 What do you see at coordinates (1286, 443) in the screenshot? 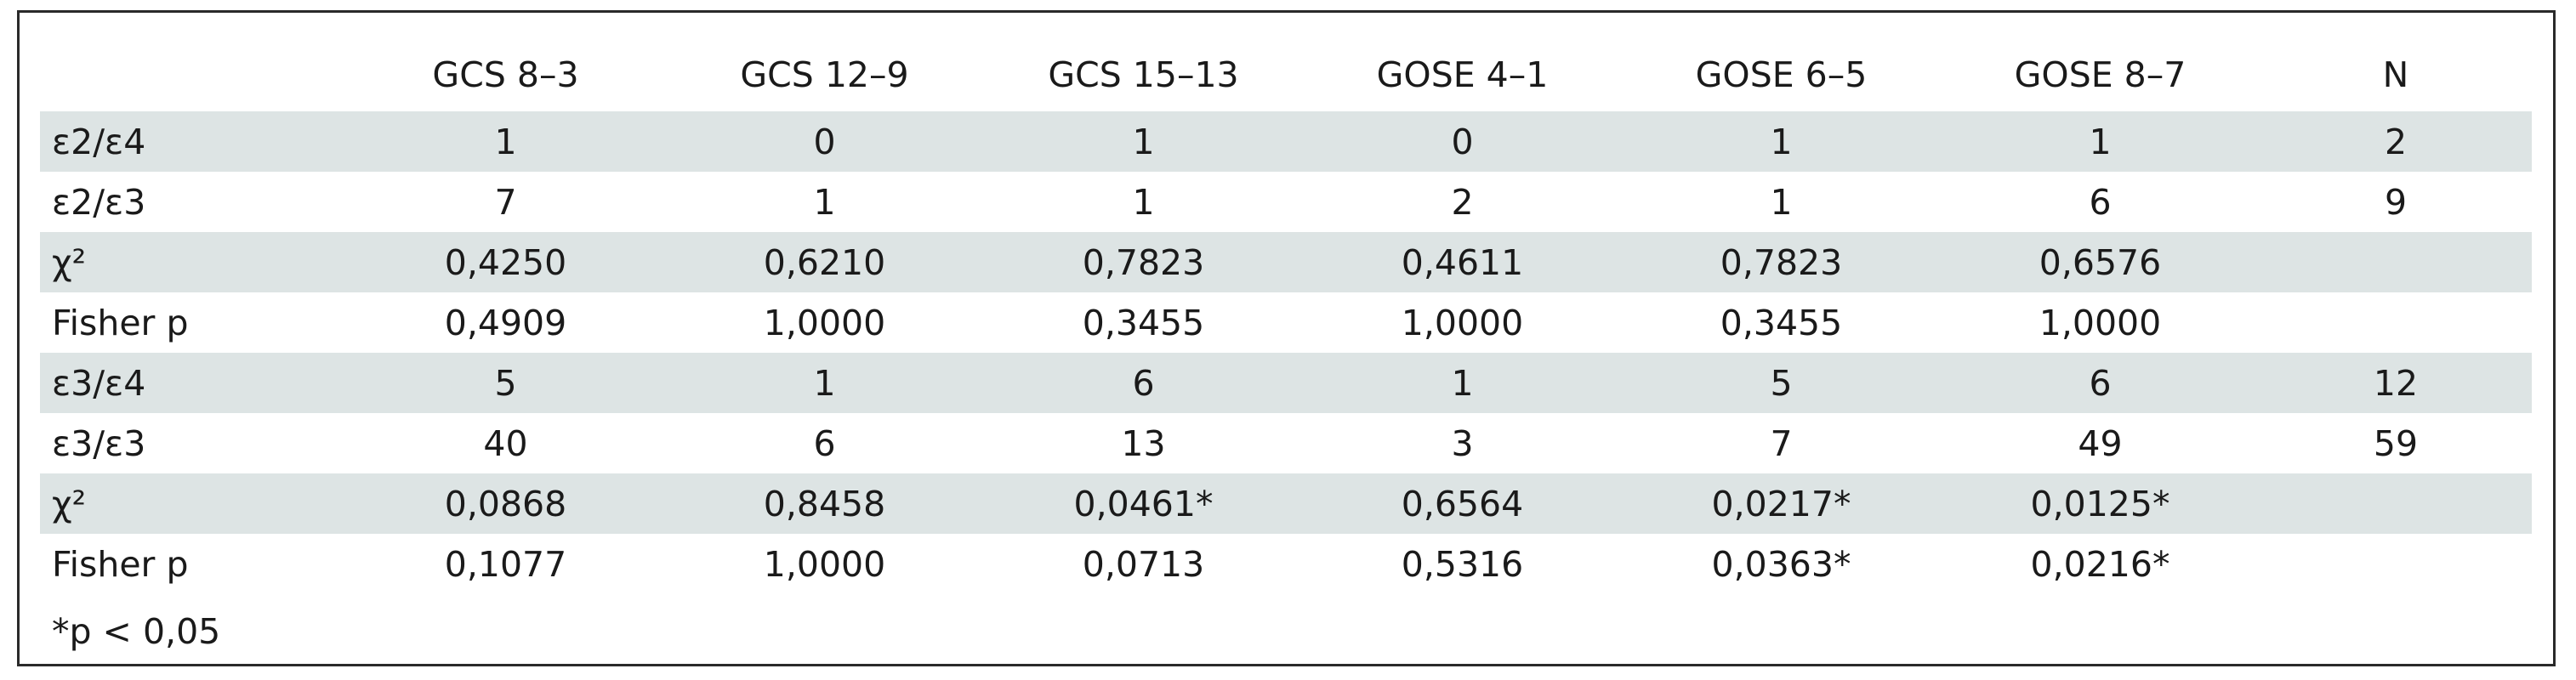
I see `table-row: ε3/ε3 40 6 13 3 7 49 59` at bounding box center [1286, 443].